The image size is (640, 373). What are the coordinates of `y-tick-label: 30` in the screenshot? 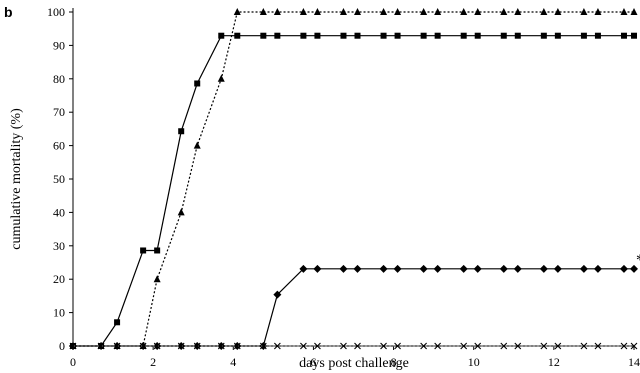 It's located at (59, 246).